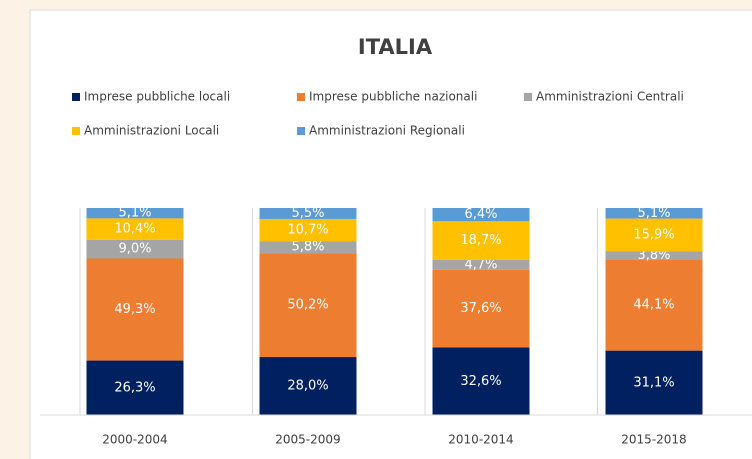 The image size is (752, 459). I want to click on data-label: 4,7%, so click(480, 264).